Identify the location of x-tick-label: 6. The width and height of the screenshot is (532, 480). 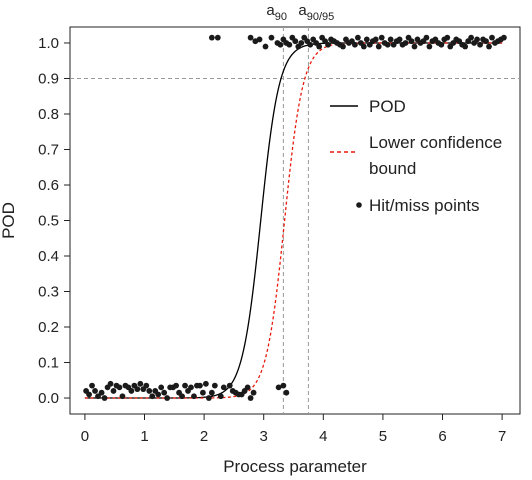
(442, 436).